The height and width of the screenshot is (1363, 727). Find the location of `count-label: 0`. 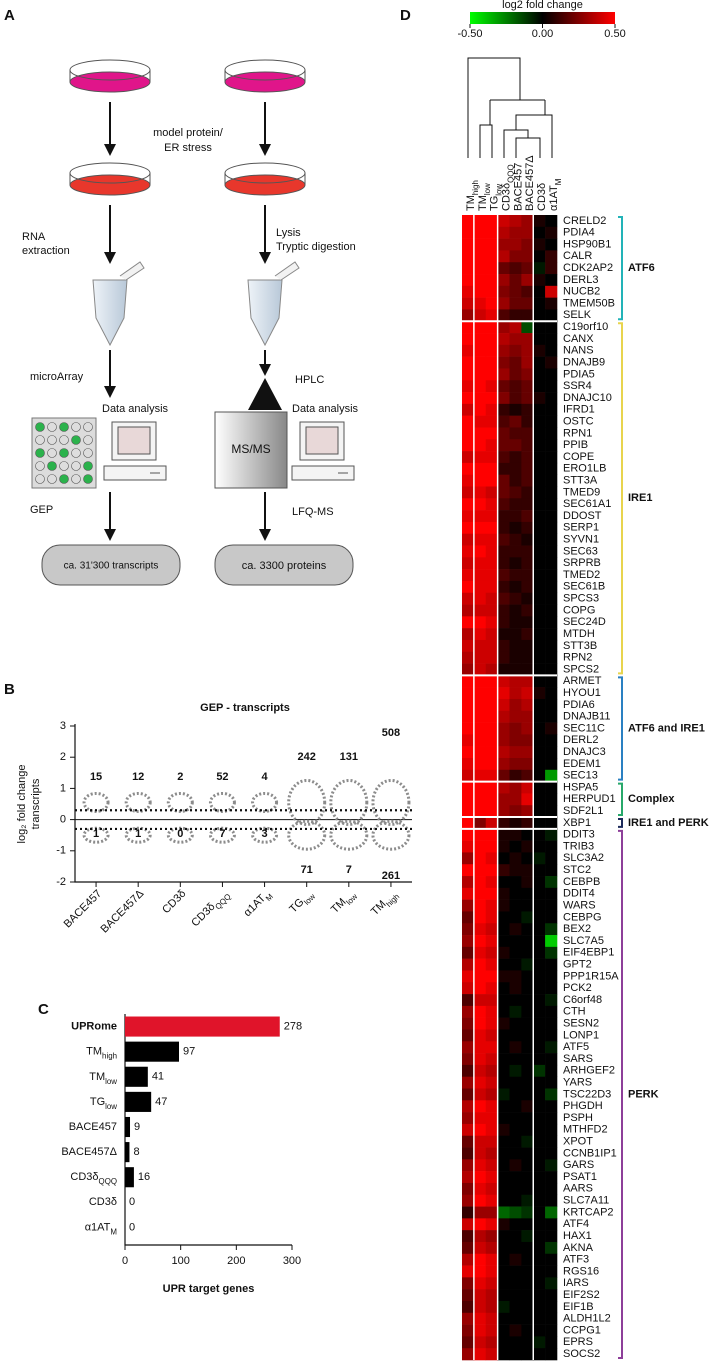

count-label: 0 is located at coordinates (180, 834).